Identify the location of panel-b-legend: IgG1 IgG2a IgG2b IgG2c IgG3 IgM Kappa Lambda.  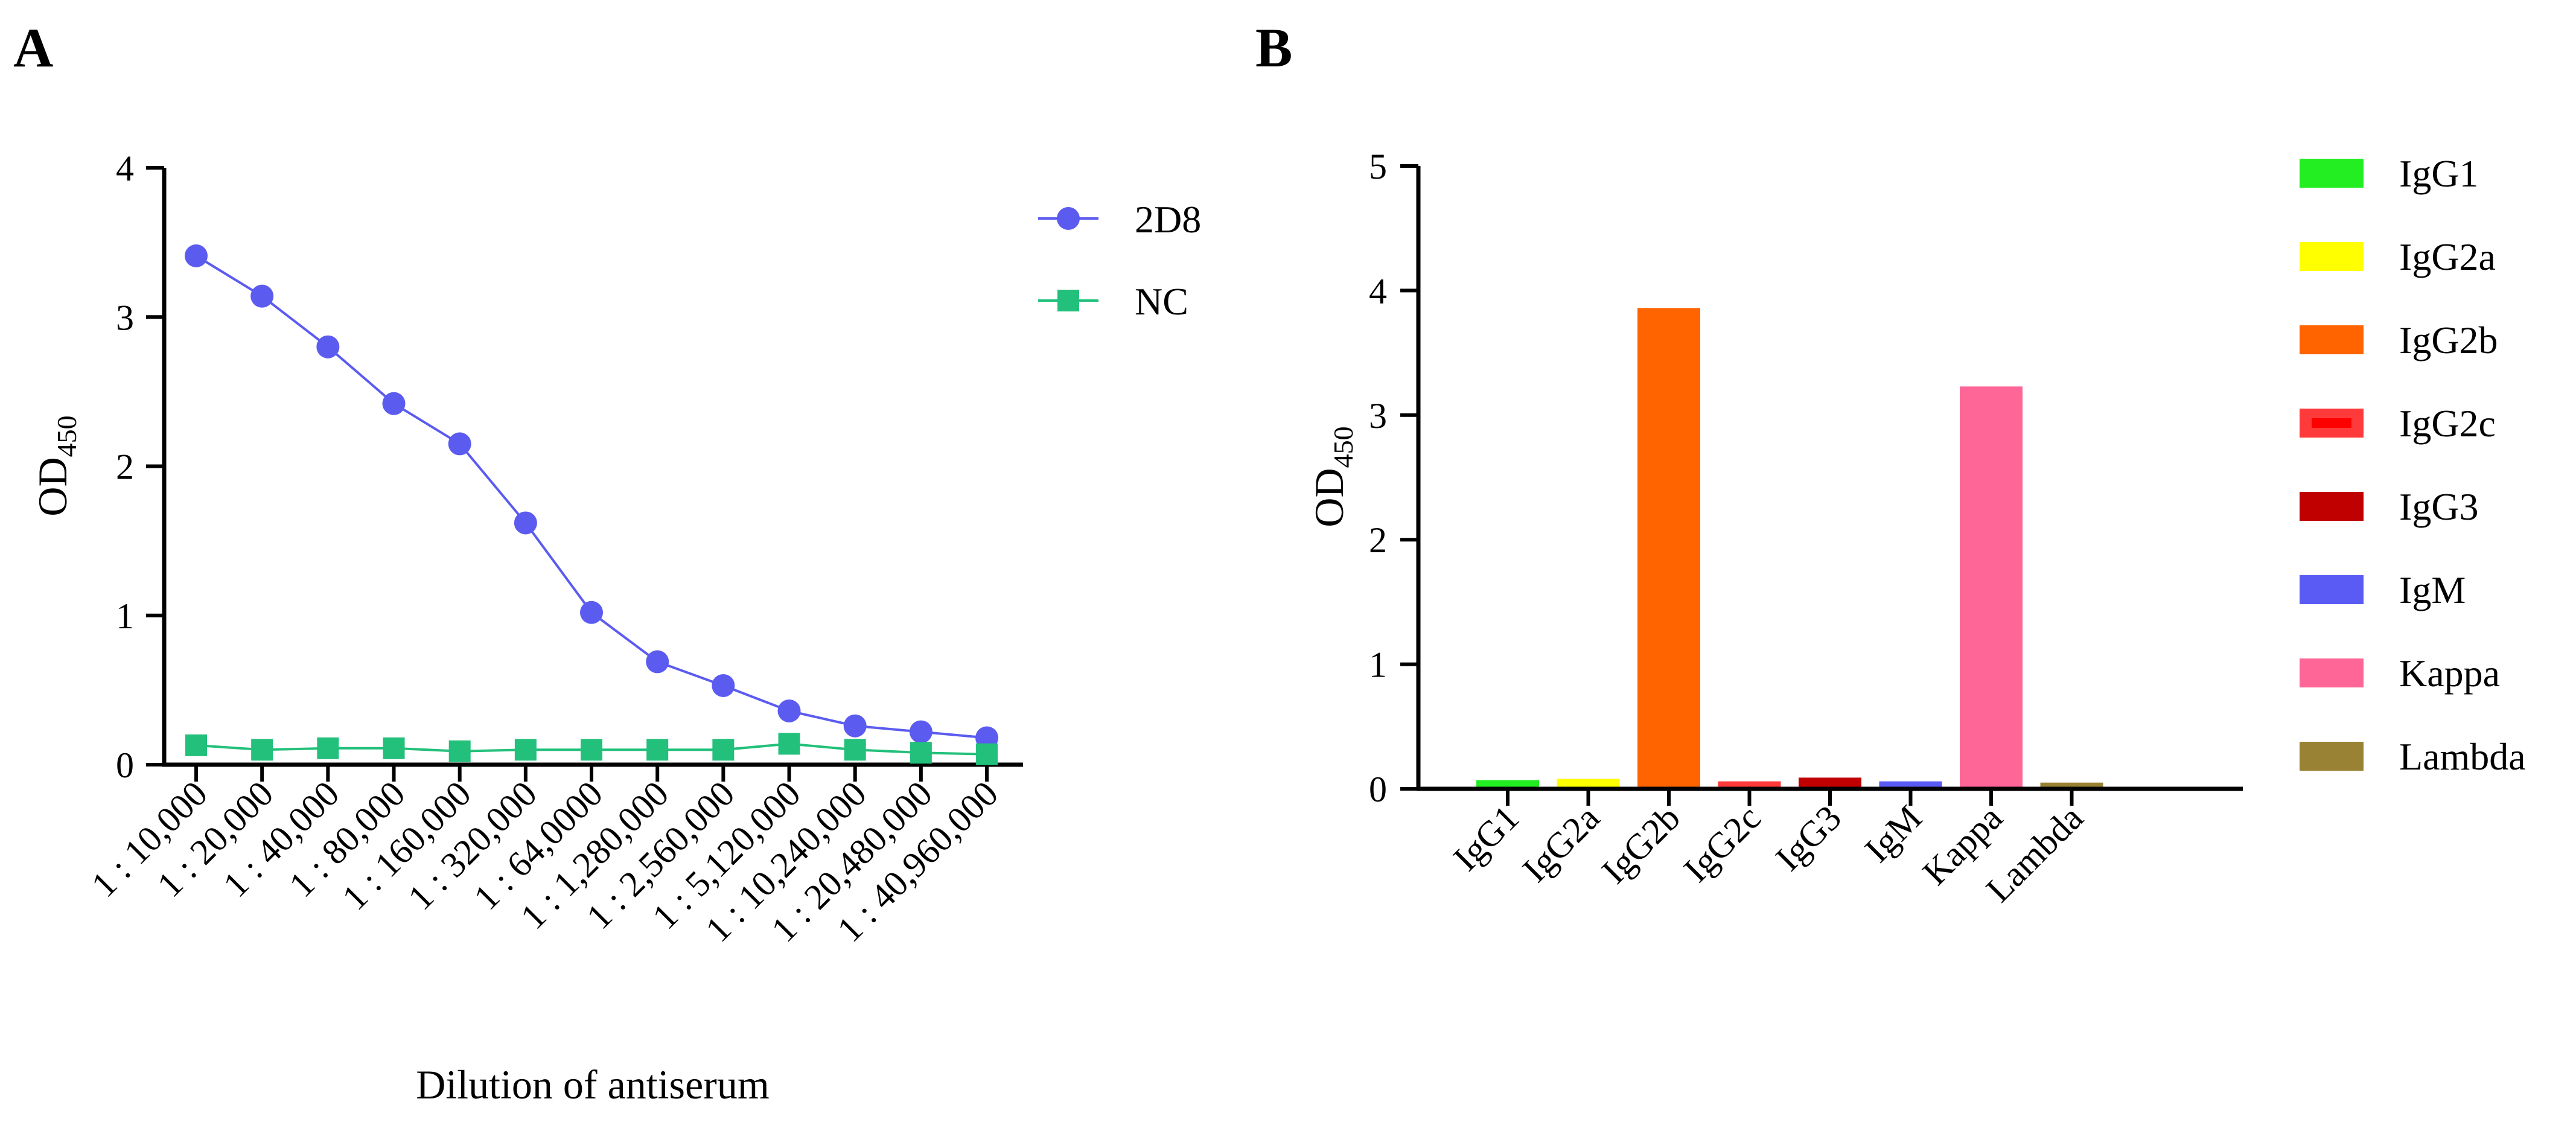
(2413, 465).